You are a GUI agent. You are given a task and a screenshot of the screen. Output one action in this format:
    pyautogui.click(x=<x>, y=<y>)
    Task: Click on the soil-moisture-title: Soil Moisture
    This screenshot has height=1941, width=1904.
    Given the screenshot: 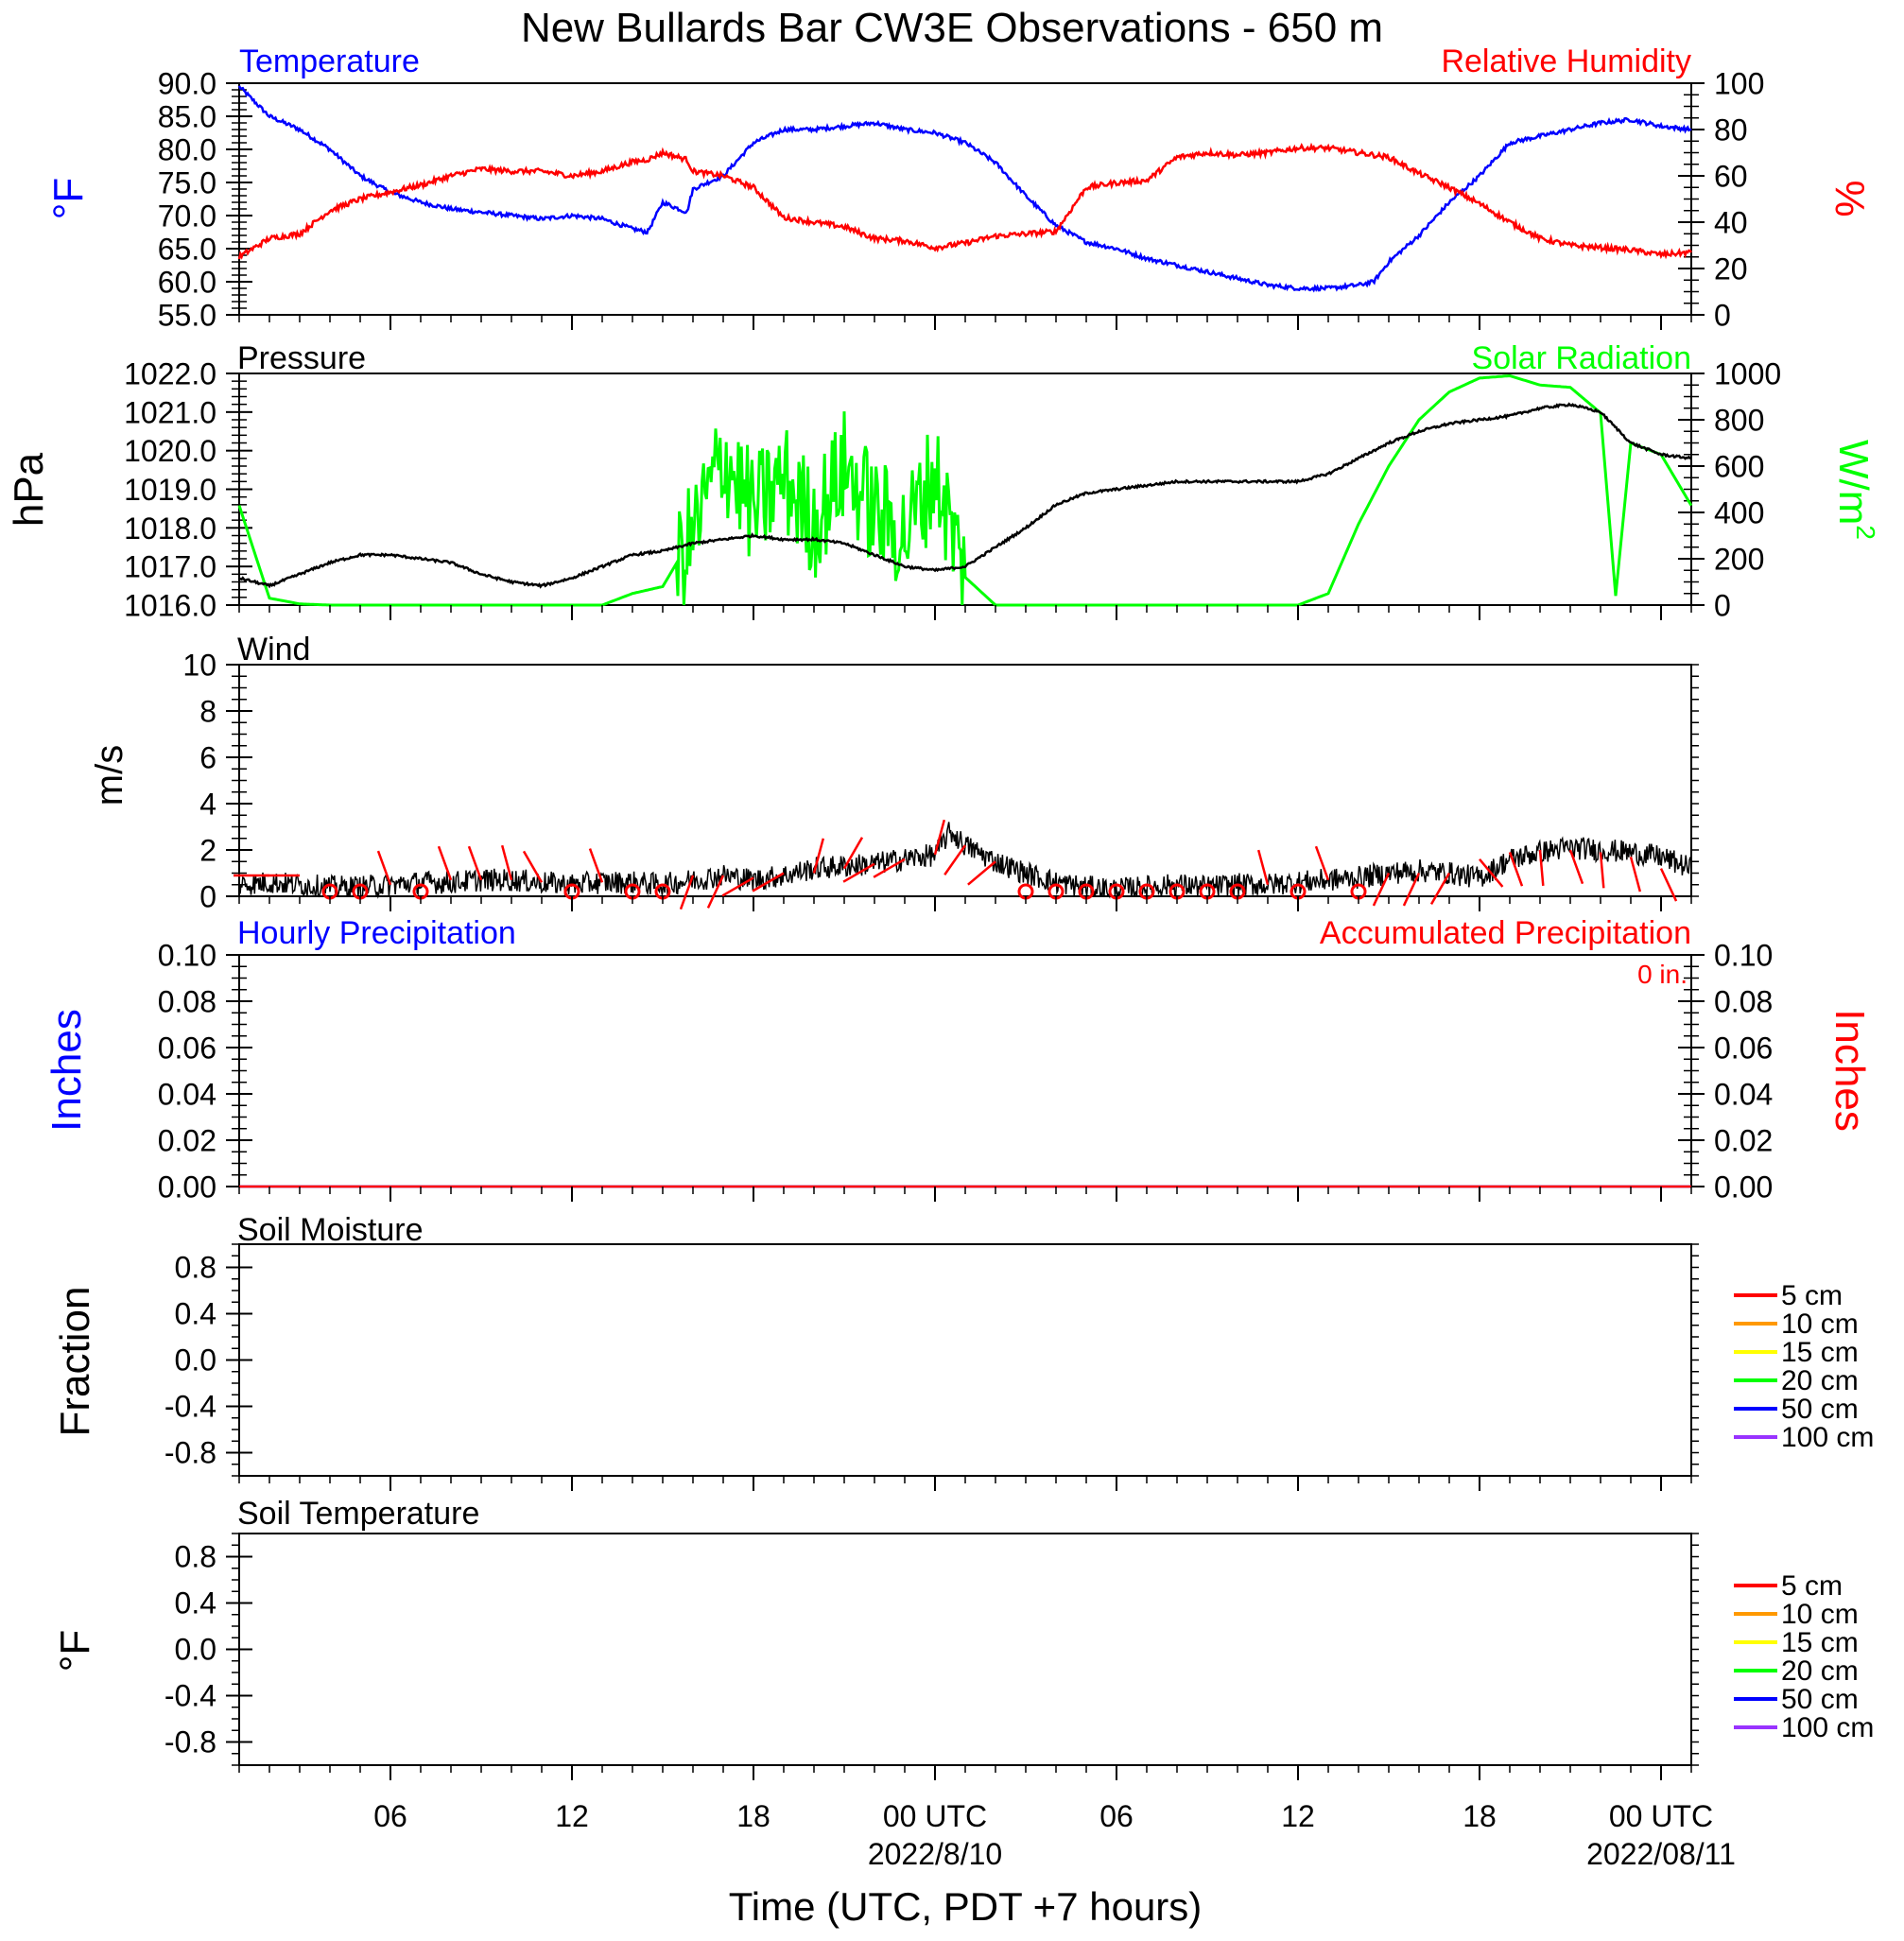 What is the action you would take?
    pyautogui.click(x=330, y=1230)
    